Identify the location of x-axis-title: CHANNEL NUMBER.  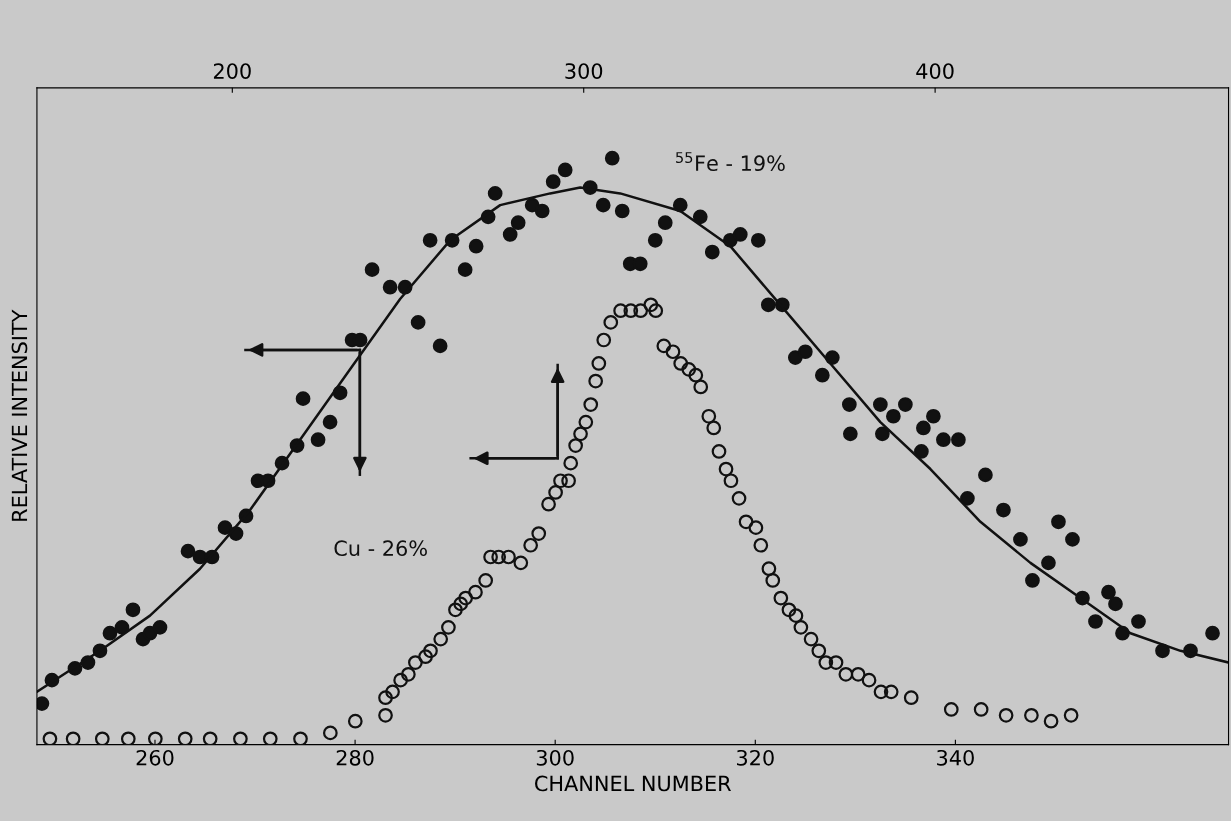
(633, 783).